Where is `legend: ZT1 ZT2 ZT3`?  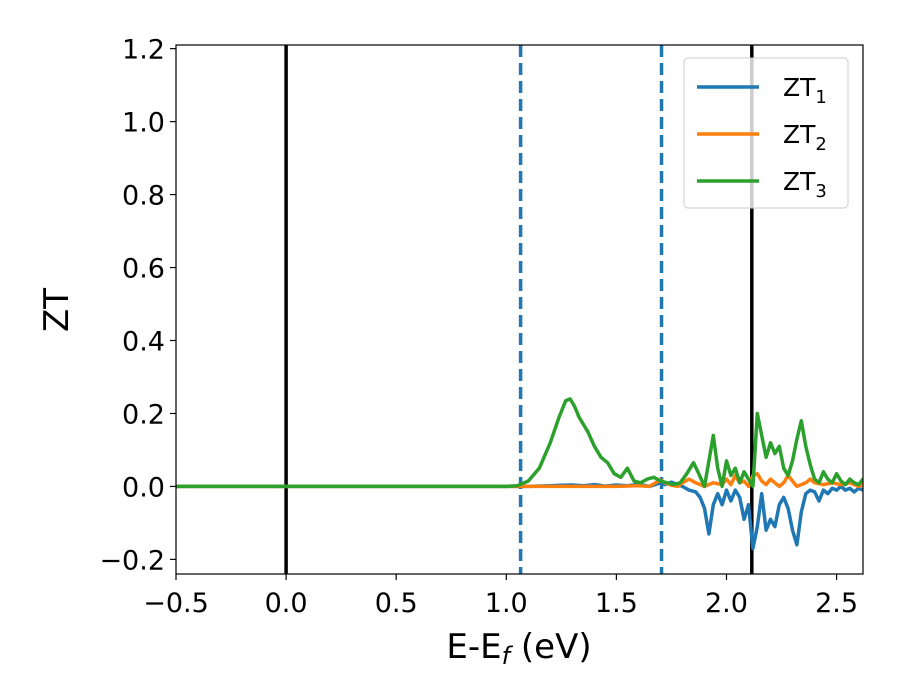
legend: ZT1 ZT2 ZT3 is located at coordinates (766, 133).